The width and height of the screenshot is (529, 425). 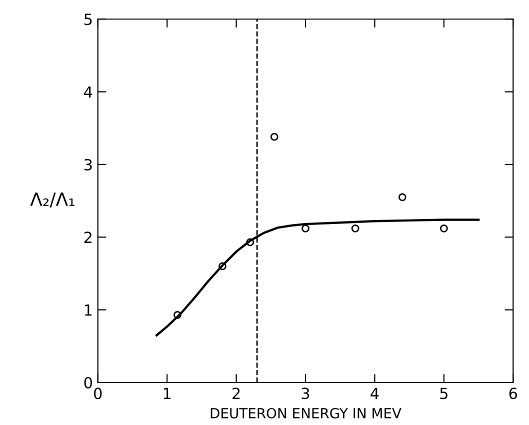 What do you see at coordinates (88, 20) in the screenshot?
I see `y-tick-label: 5` at bounding box center [88, 20].